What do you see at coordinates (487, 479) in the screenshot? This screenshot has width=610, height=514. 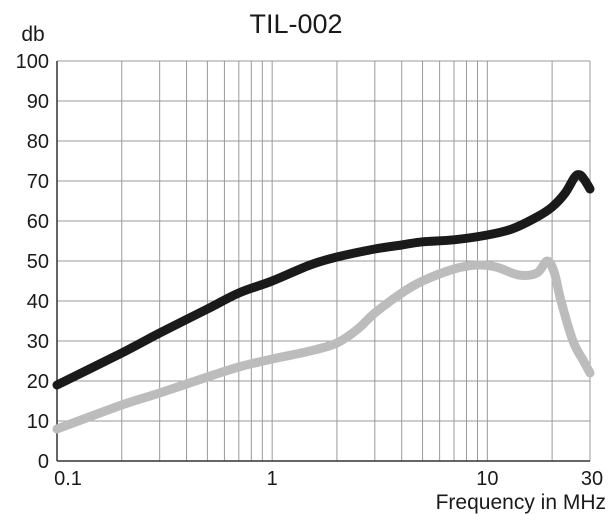 I see `x-tick-label: 10` at bounding box center [487, 479].